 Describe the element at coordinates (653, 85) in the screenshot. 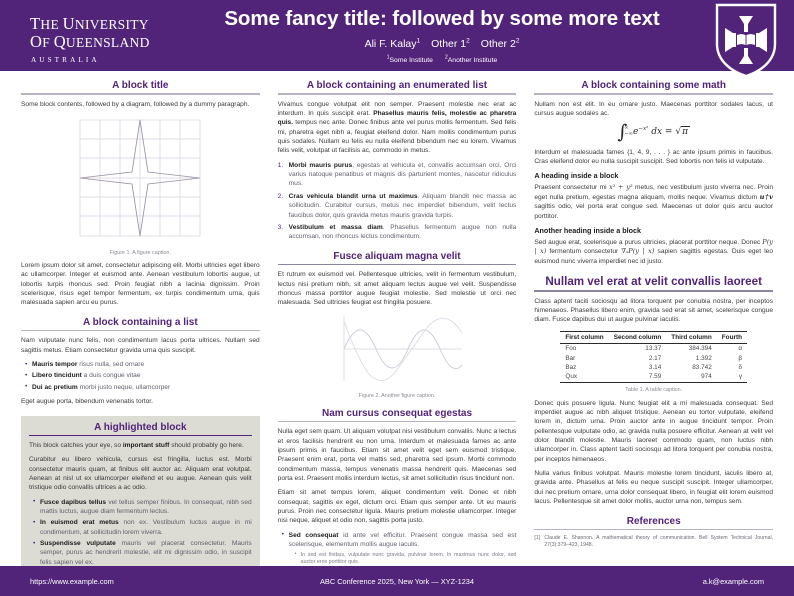

I see `block-title: A block containing some math` at that location.